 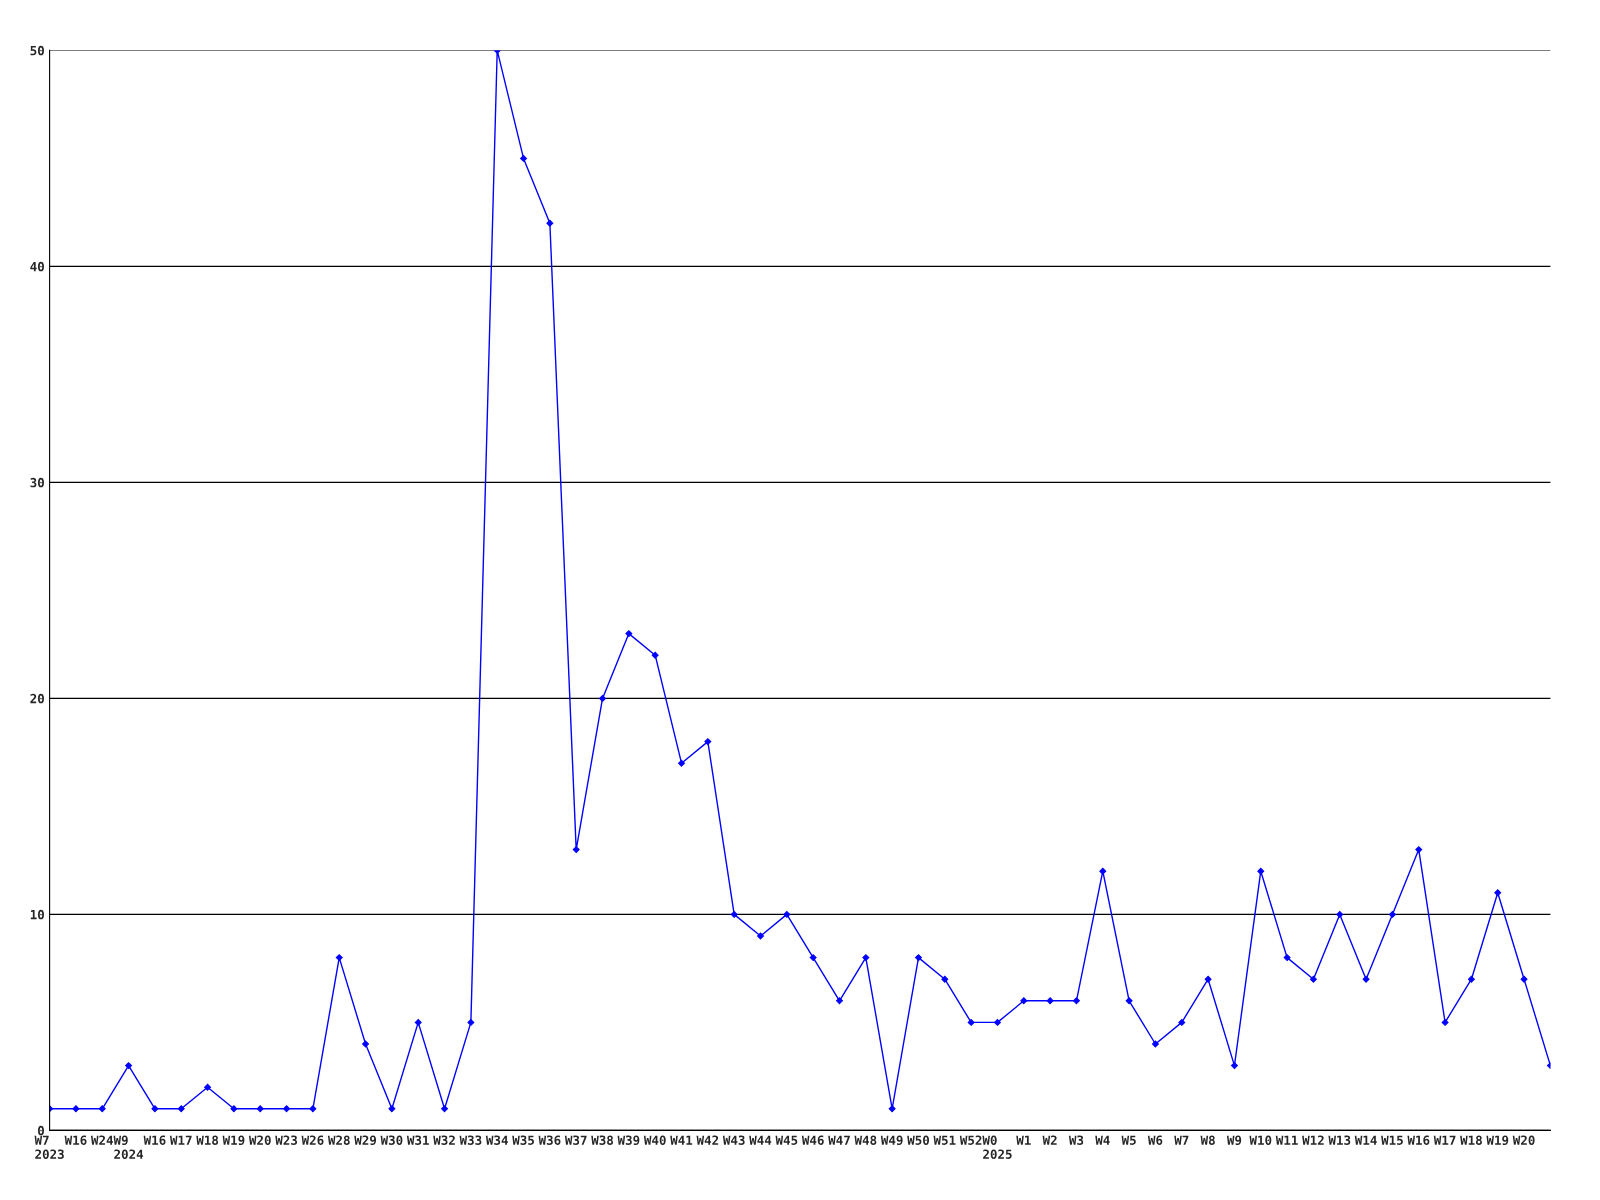 What do you see at coordinates (1365, 1140) in the screenshot?
I see `x-tick-label: W14` at bounding box center [1365, 1140].